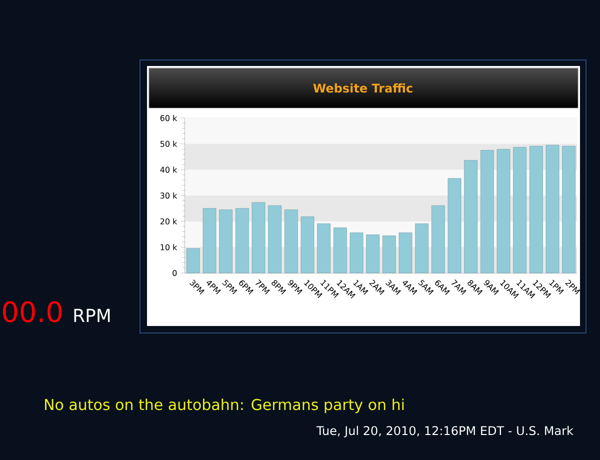 This screenshot has height=460, width=600. I want to click on x-tick-label: 4PM, so click(213, 287).